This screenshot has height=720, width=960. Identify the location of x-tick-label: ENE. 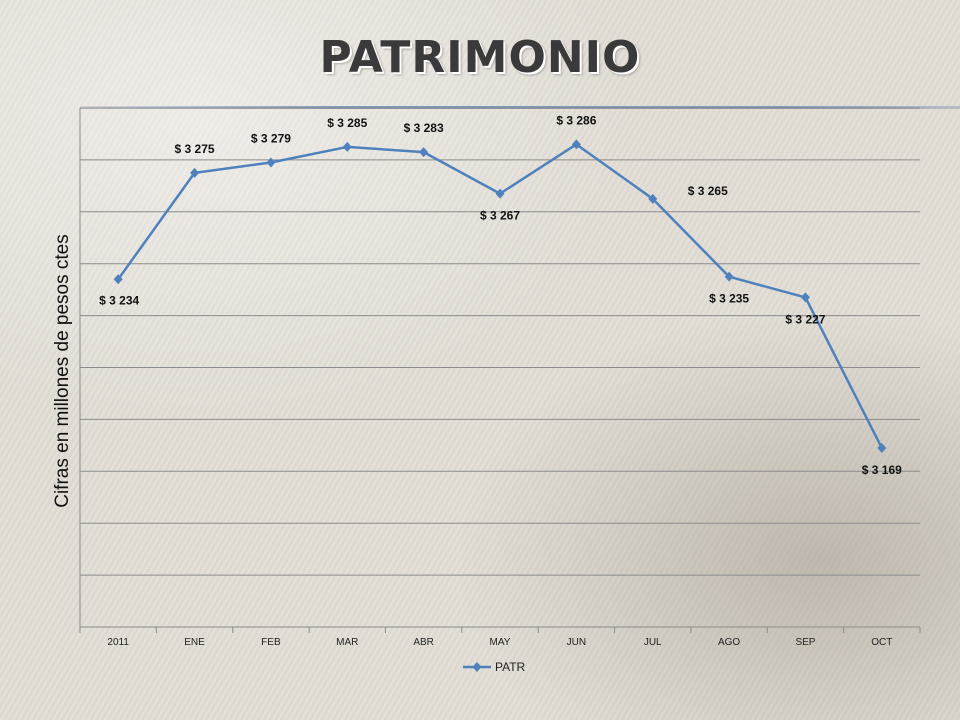
(194, 642).